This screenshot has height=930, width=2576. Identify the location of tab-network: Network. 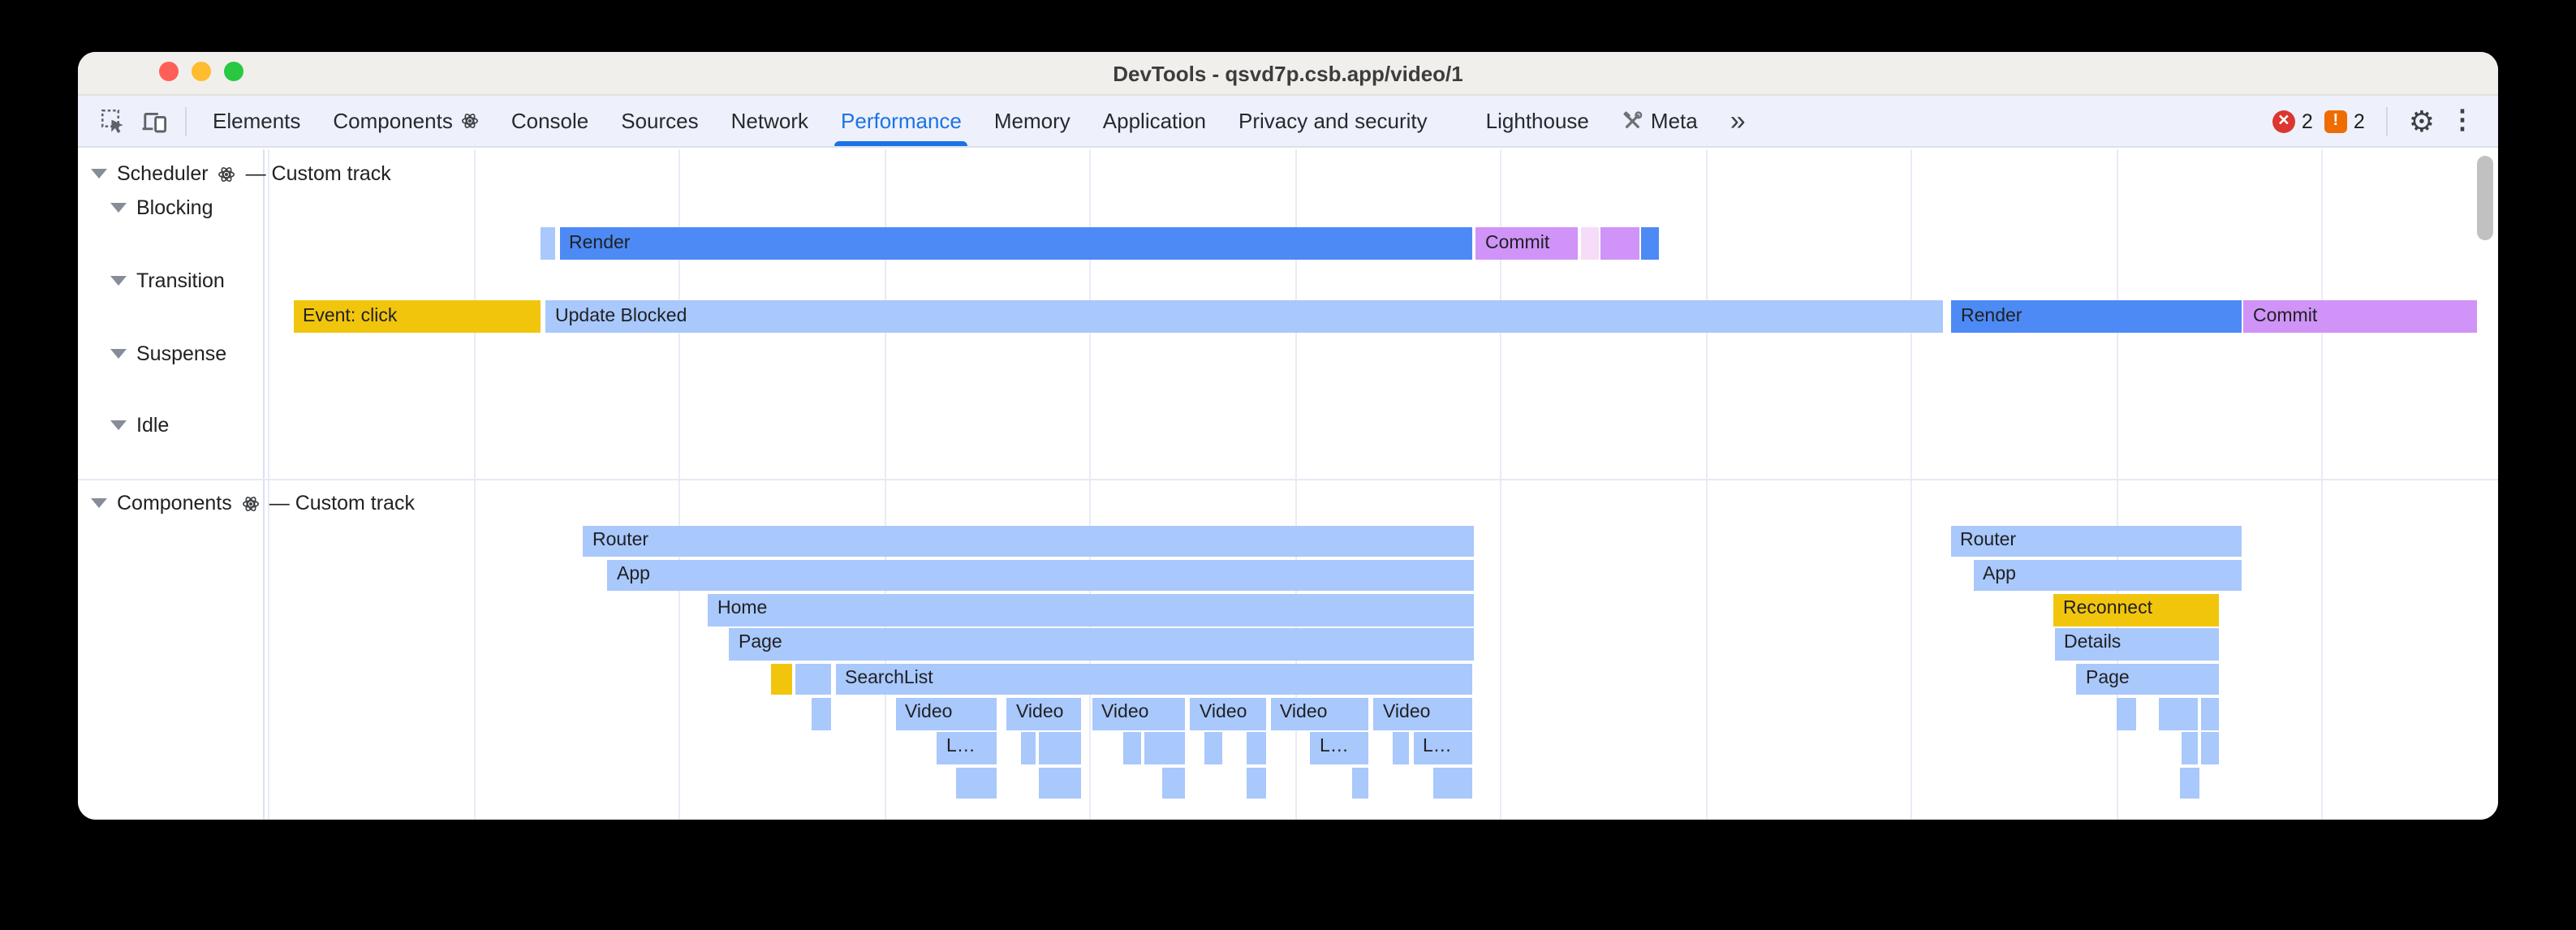
(770, 121).